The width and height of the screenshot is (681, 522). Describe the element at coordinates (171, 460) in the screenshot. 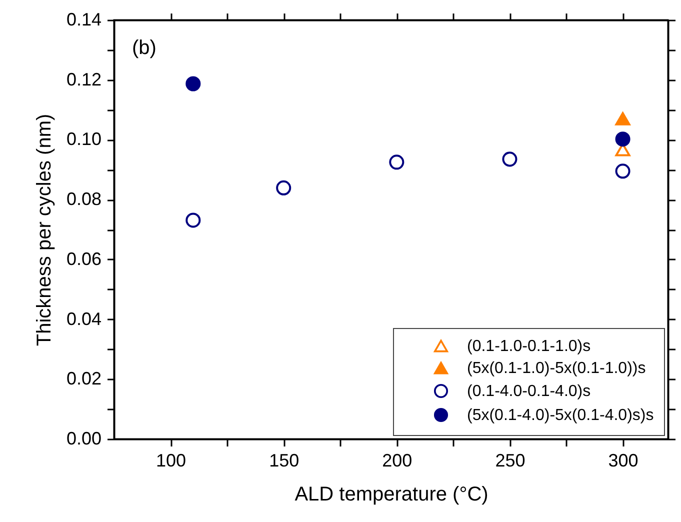

I see `x-tick-label: 100` at that location.